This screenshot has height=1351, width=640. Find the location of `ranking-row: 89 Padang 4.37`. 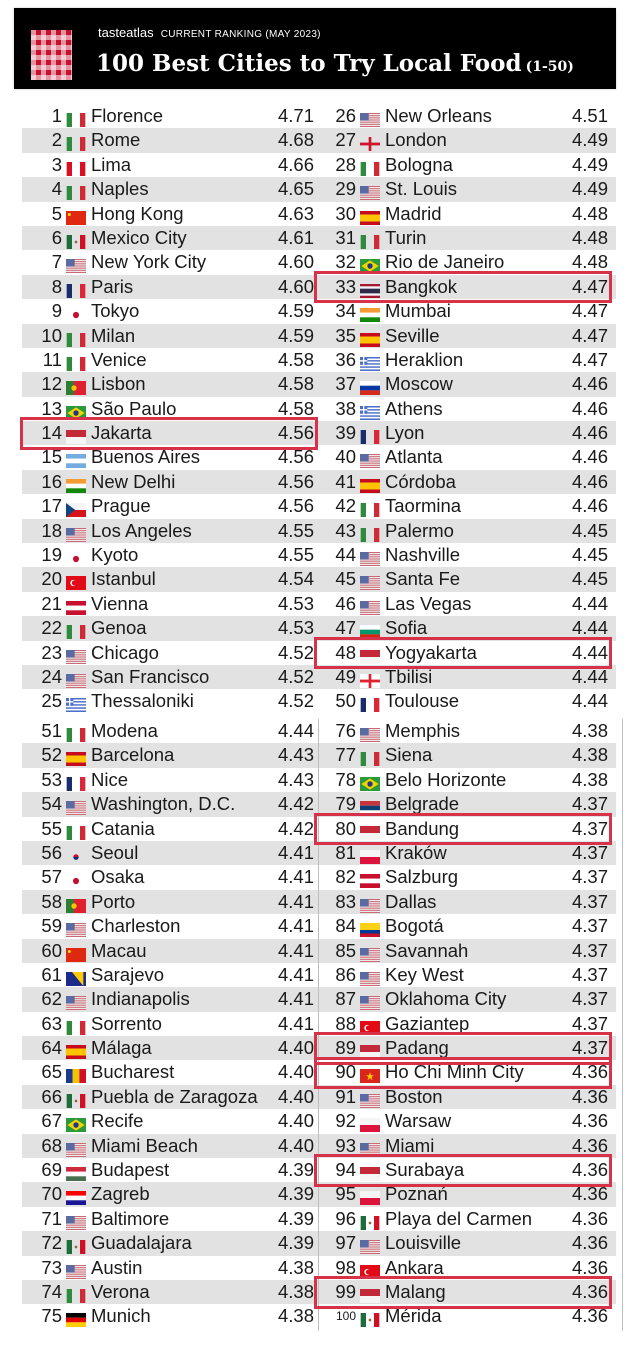

ranking-row: 89 Padang 4.37 is located at coordinates (466, 1048).